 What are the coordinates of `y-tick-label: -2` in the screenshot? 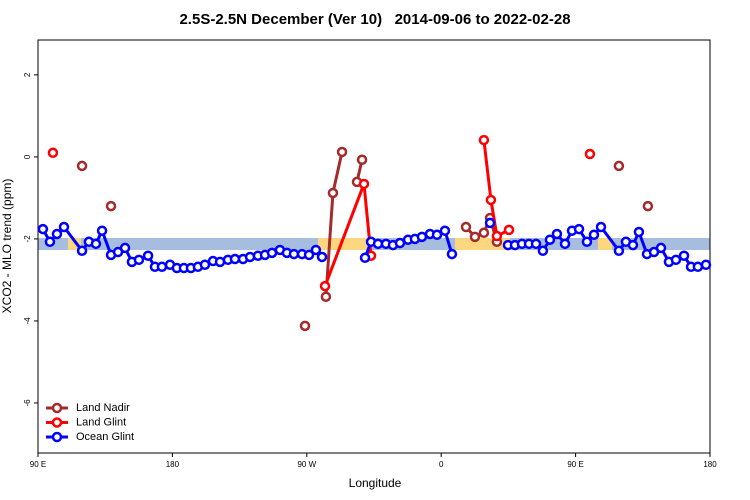 It's located at (27, 239).